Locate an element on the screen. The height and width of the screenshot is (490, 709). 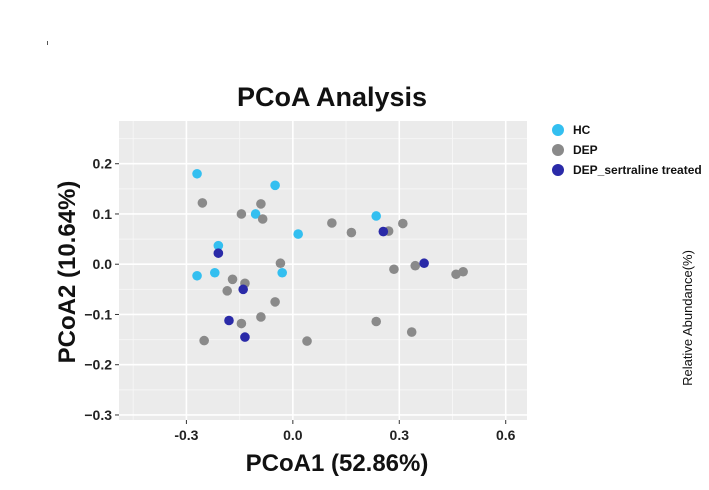
relative-abundance-label: Relative Abundance(%) is located at coordinates (687, 318).